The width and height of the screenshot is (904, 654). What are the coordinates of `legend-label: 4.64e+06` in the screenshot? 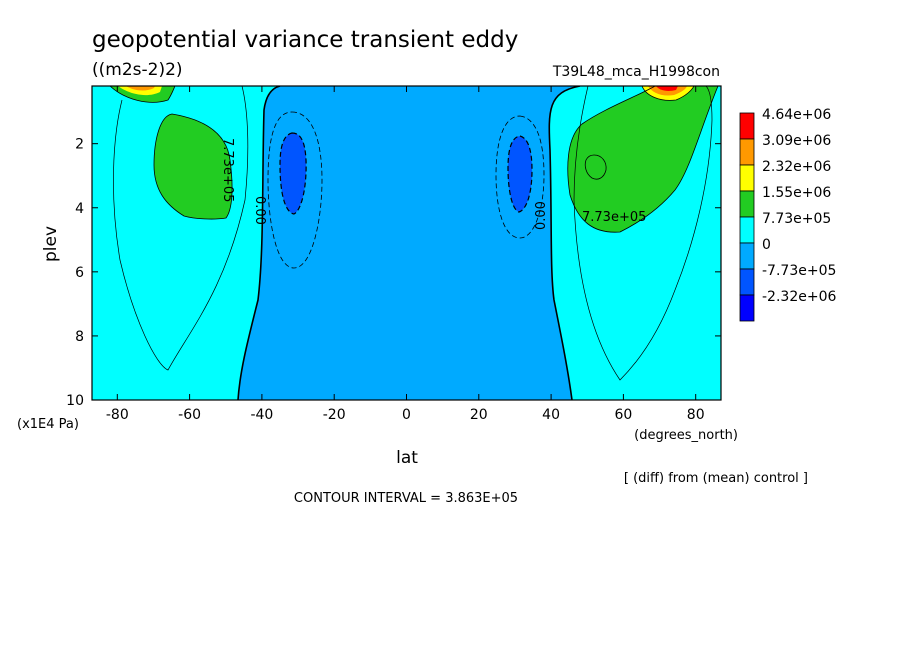 It's located at (796, 115).